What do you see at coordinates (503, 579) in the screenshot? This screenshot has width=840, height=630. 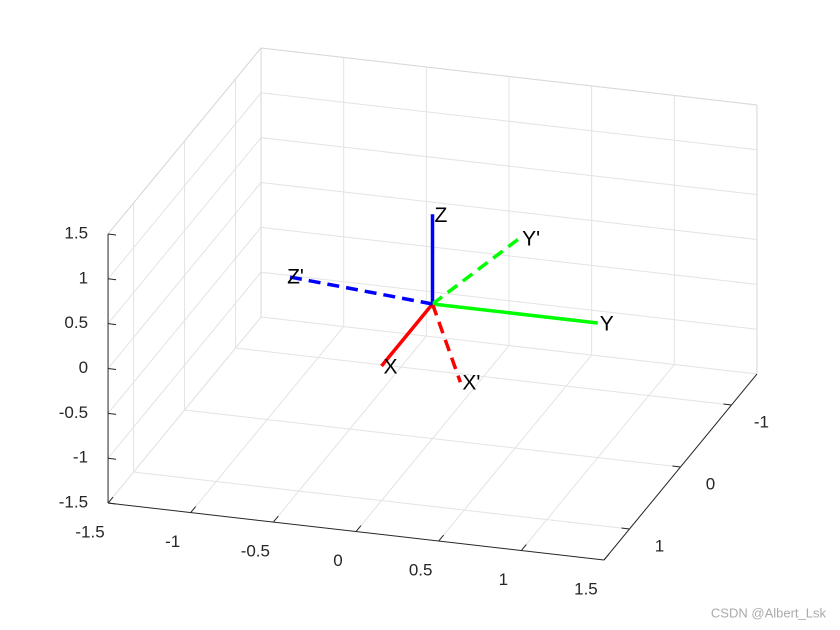 I see `y-tick-label: 1` at bounding box center [503, 579].